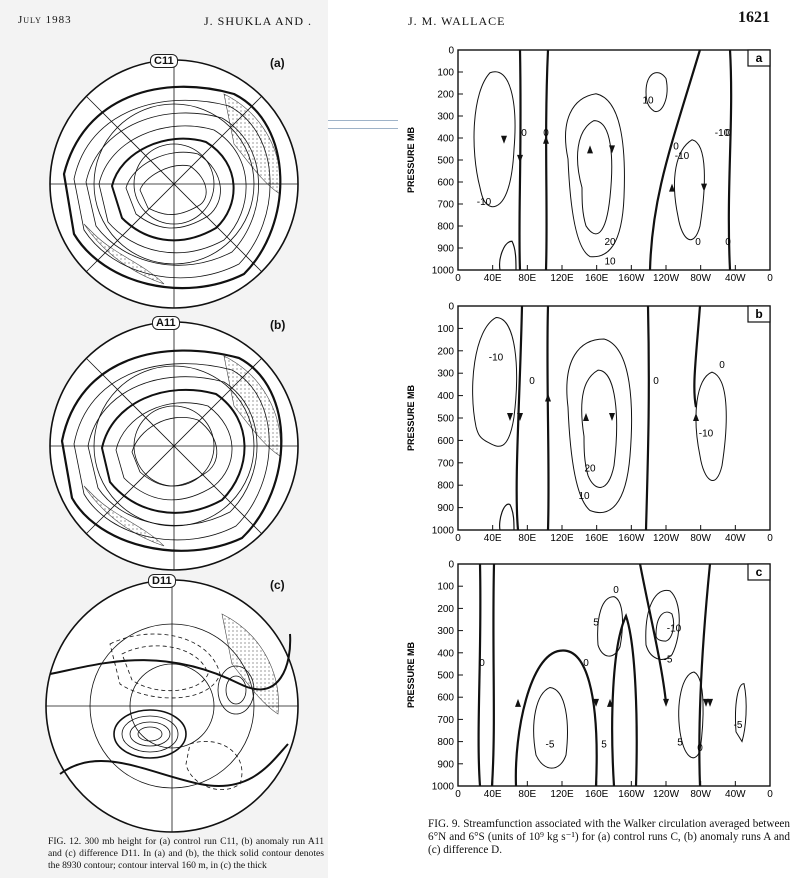 This screenshot has width=804, height=878. What do you see at coordinates (457, 21) in the screenshot?
I see `header-right-authors: J. M. WALLACE` at bounding box center [457, 21].